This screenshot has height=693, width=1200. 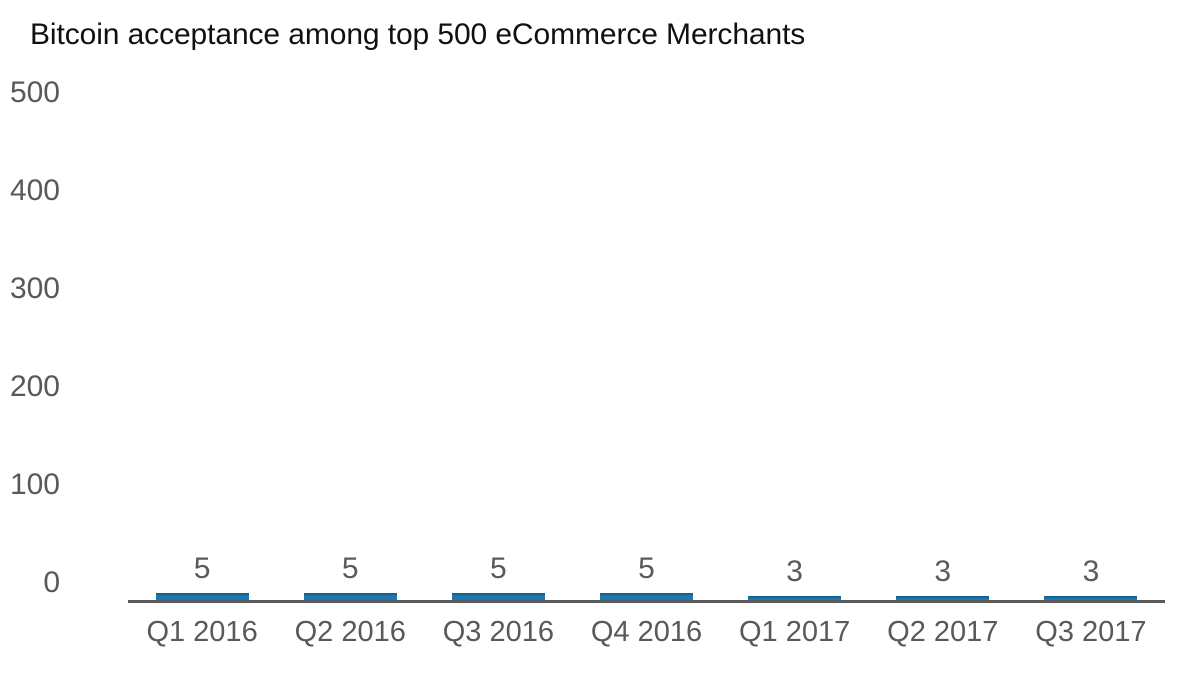 What do you see at coordinates (943, 598) in the screenshot?
I see `bar-q2-2017` at bounding box center [943, 598].